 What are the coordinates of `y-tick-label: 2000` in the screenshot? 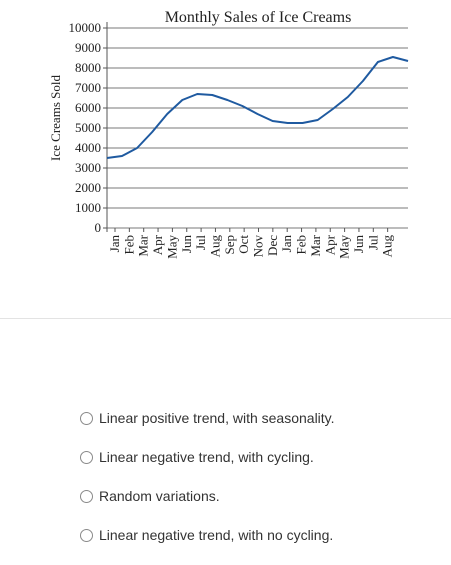 It's located at (88, 187).